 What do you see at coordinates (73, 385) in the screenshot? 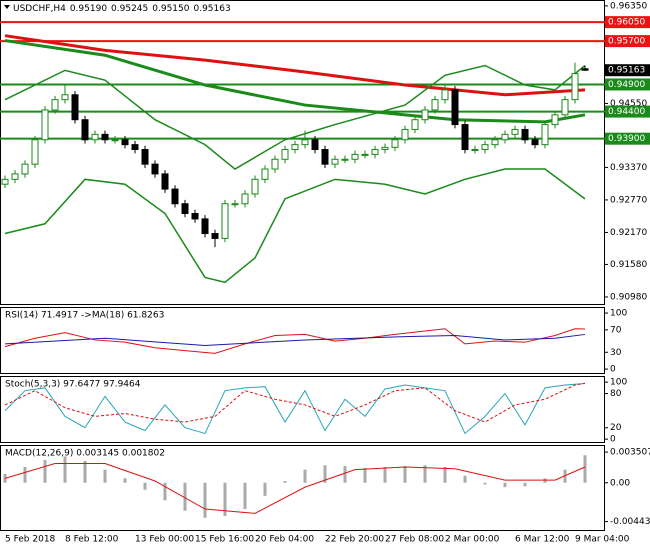
I see `panel-title: Stoch(5,3,3) 97.6477 97.9464` at bounding box center [73, 385].